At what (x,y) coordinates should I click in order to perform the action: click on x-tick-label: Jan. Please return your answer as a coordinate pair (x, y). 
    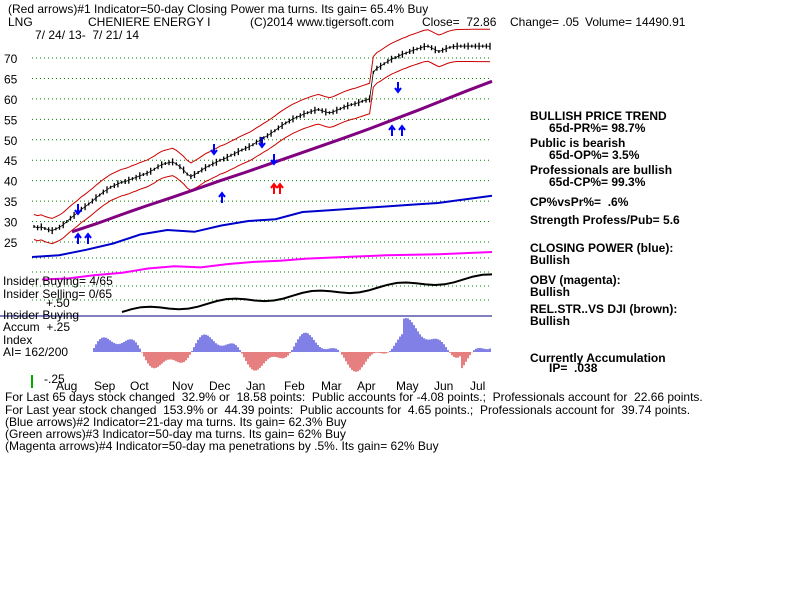
    Looking at the image, I should click on (255, 386).